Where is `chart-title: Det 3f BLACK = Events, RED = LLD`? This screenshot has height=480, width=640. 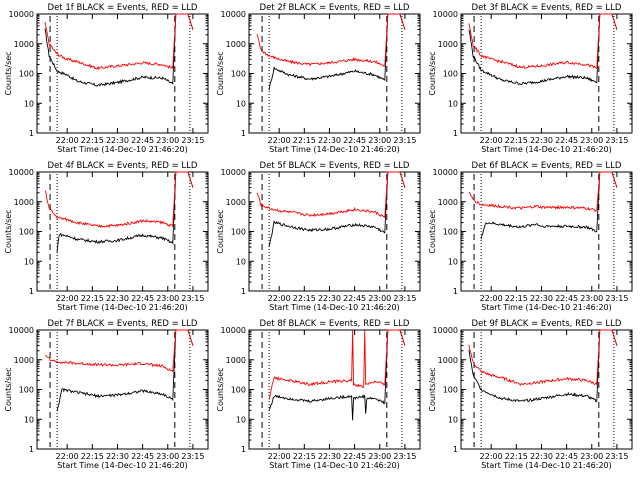
chart-title: Det 3f BLACK = Events, RED = LLD is located at coordinates (547, 8).